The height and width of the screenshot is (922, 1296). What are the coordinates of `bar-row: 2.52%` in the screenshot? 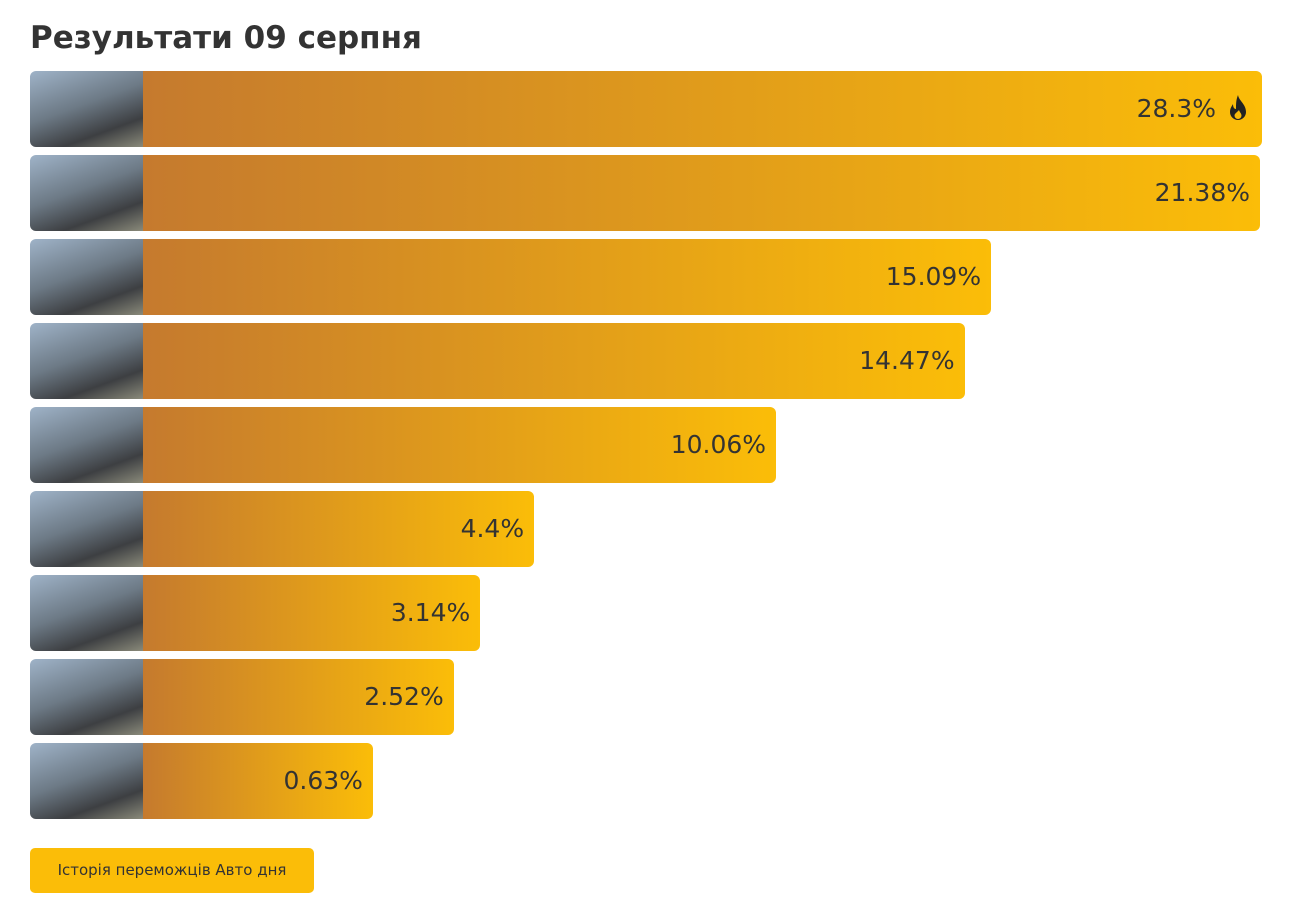 It's located at (242, 697).